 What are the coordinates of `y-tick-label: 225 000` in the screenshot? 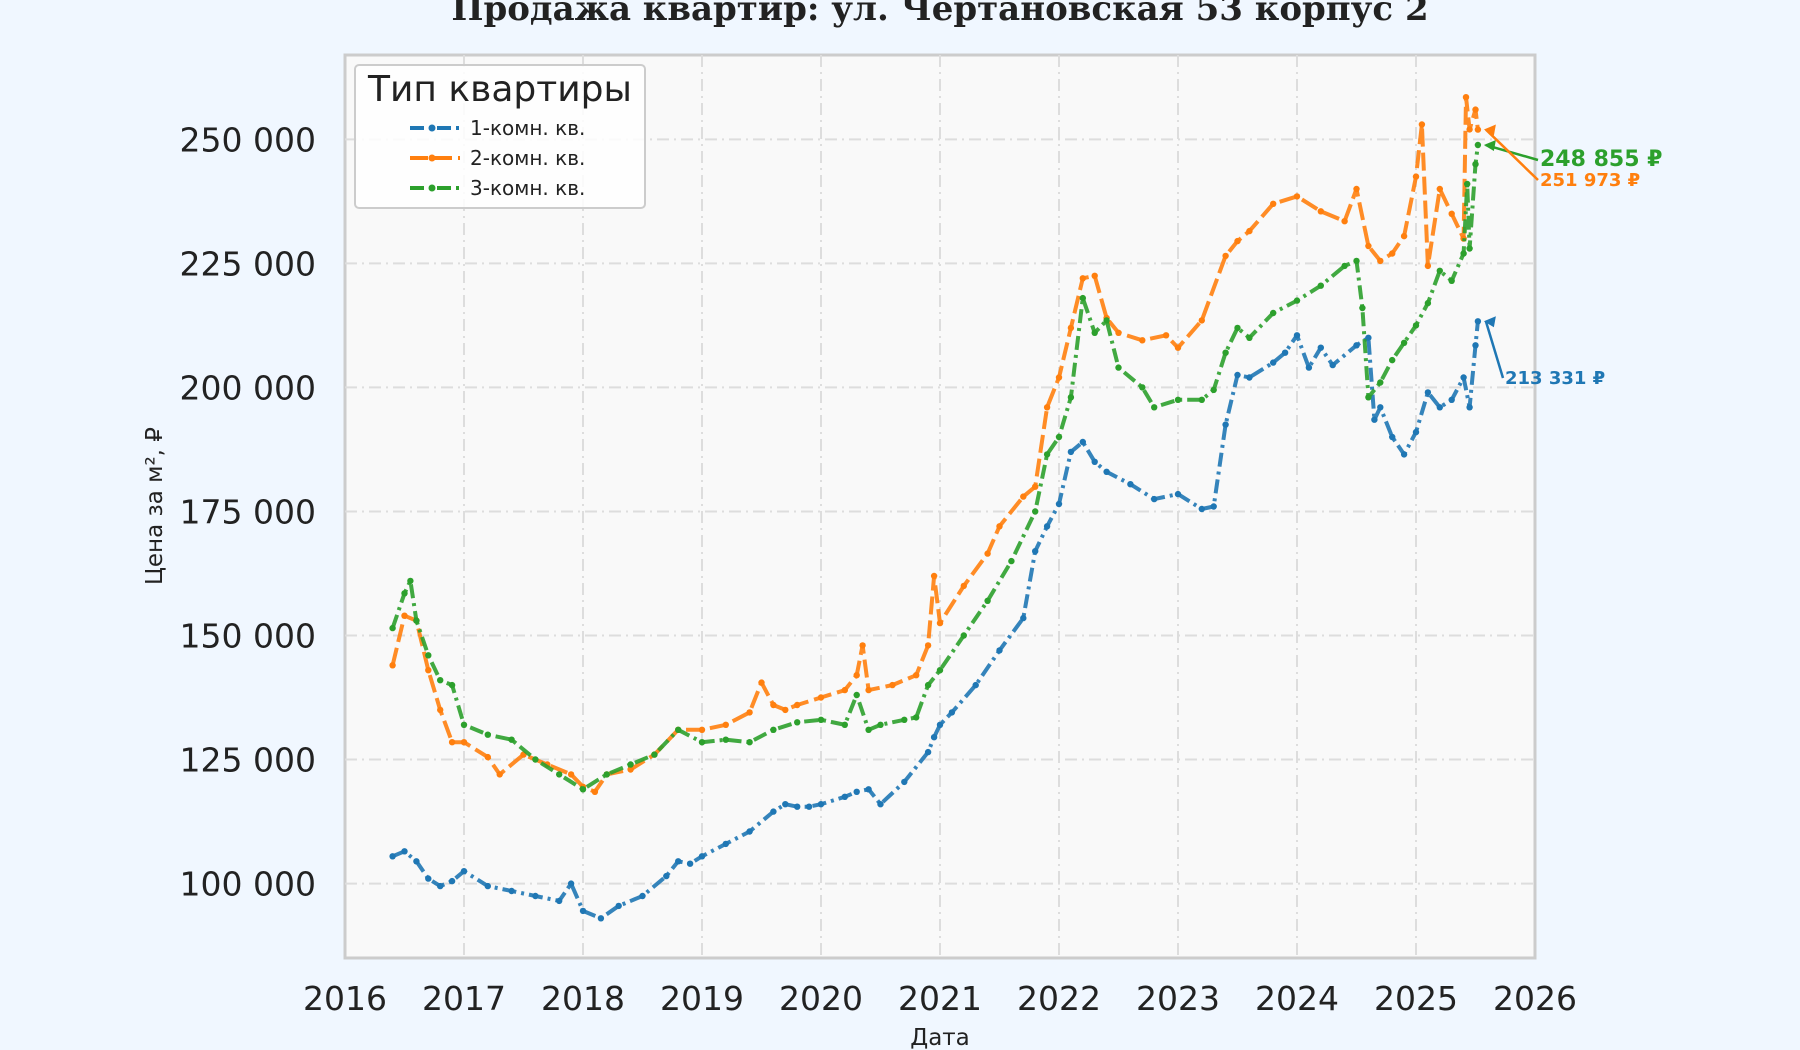 It's located at (248, 263).